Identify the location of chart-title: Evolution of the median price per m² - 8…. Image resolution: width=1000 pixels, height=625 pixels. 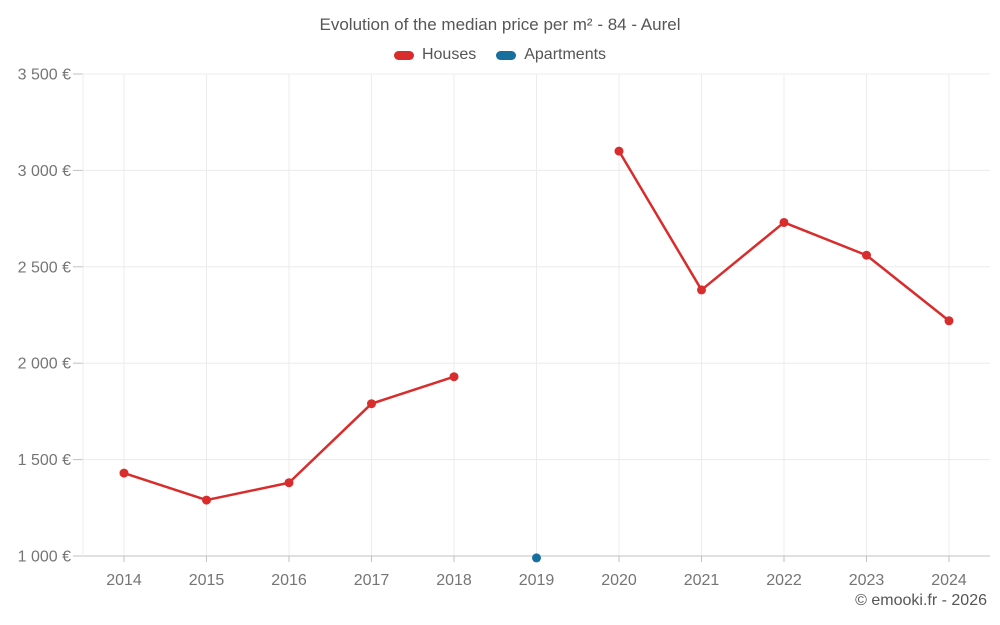
(500, 24).